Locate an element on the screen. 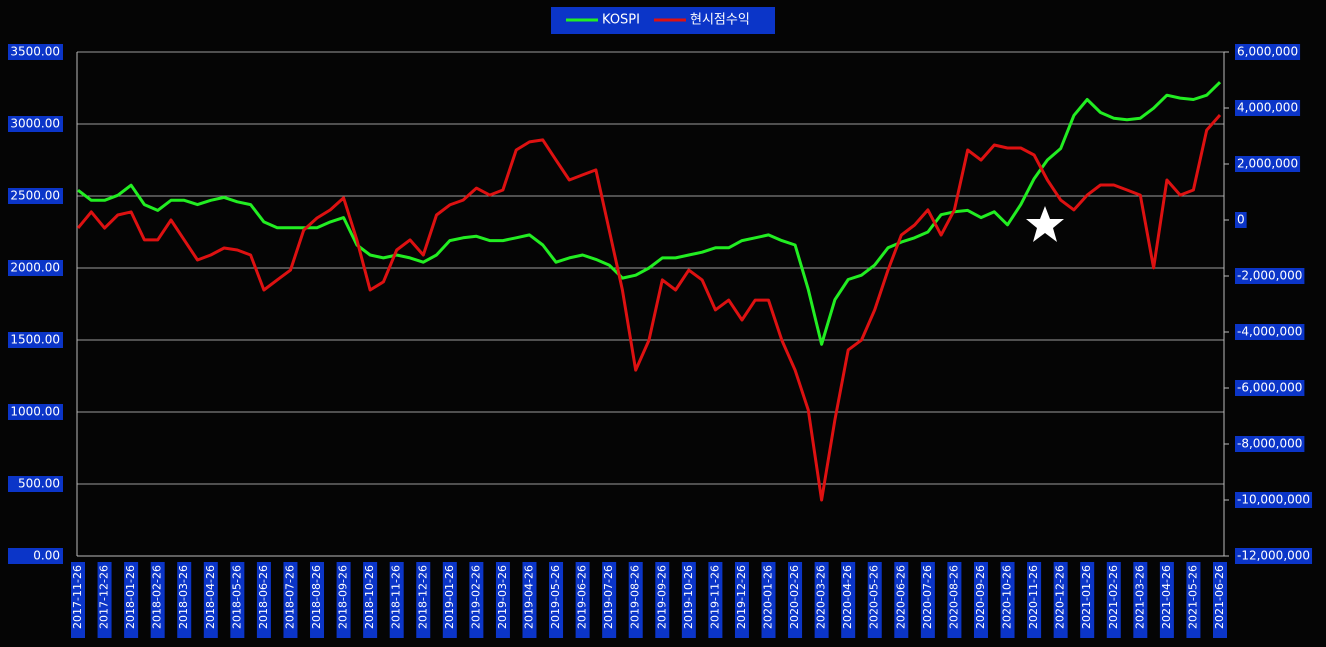 This screenshot has width=1326, height=647. x-tick-label: 2020-12-26 is located at coordinates (1060, 597).